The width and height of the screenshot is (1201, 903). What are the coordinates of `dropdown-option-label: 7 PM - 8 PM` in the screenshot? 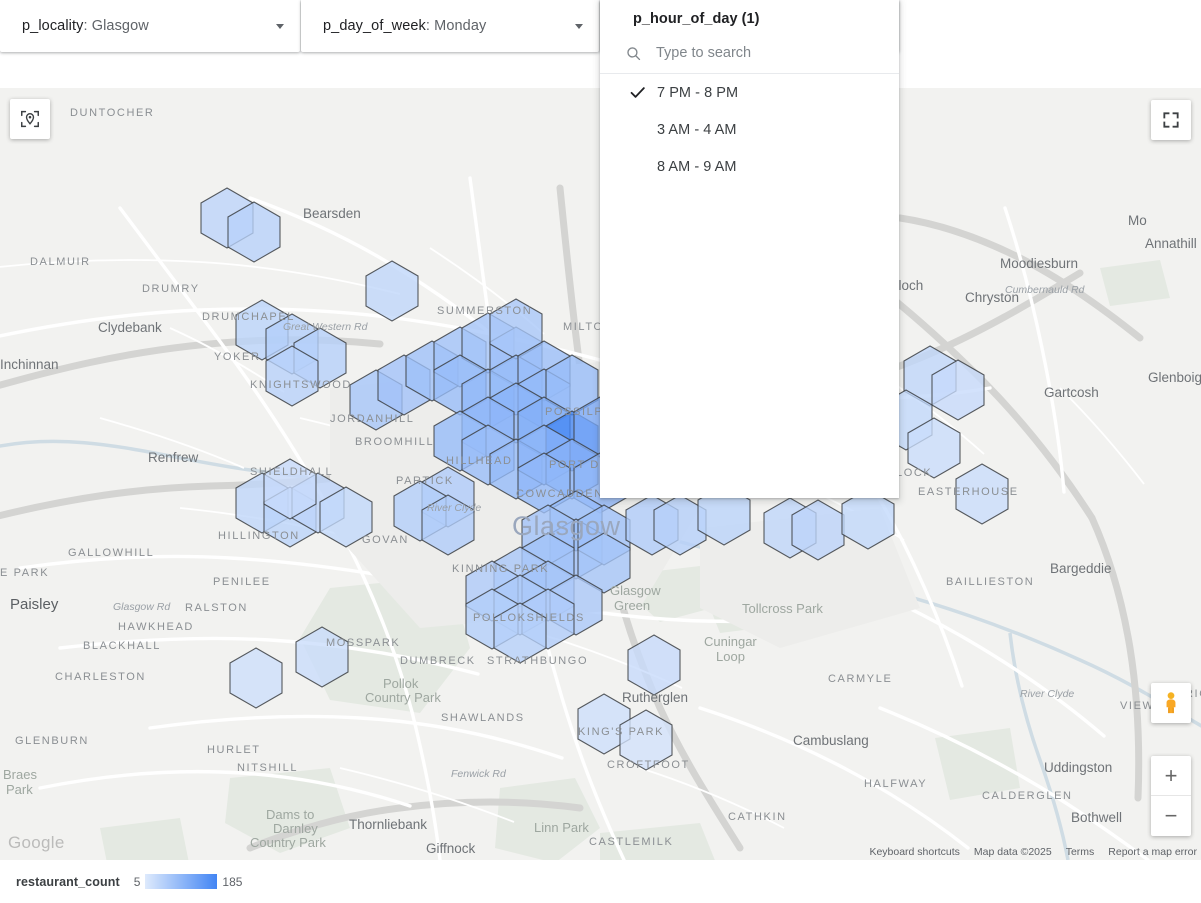 It's located at (698, 92).